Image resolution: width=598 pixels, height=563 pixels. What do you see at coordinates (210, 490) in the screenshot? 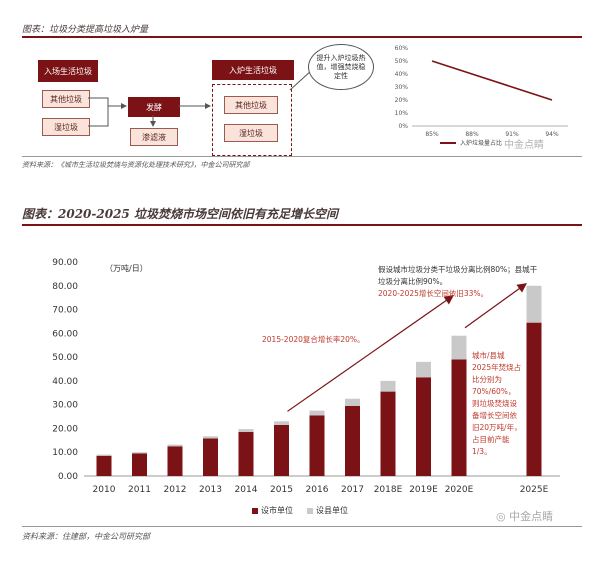
I see `x-tick-label: 2013` at bounding box center [210, 490].